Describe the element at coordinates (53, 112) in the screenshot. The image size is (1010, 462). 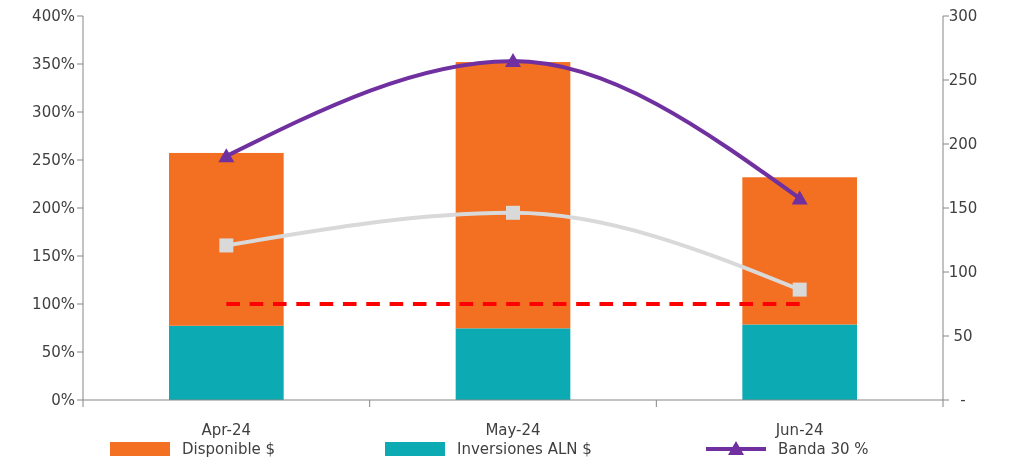
I see `y-tick-label: 300%` at that location.